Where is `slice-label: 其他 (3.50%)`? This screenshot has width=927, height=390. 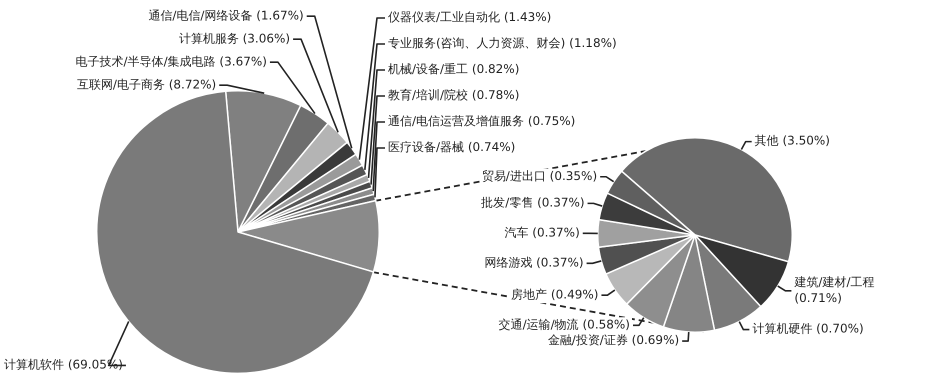 slice-label: 其他 (3.50%) is located at coordinates (792, 141).